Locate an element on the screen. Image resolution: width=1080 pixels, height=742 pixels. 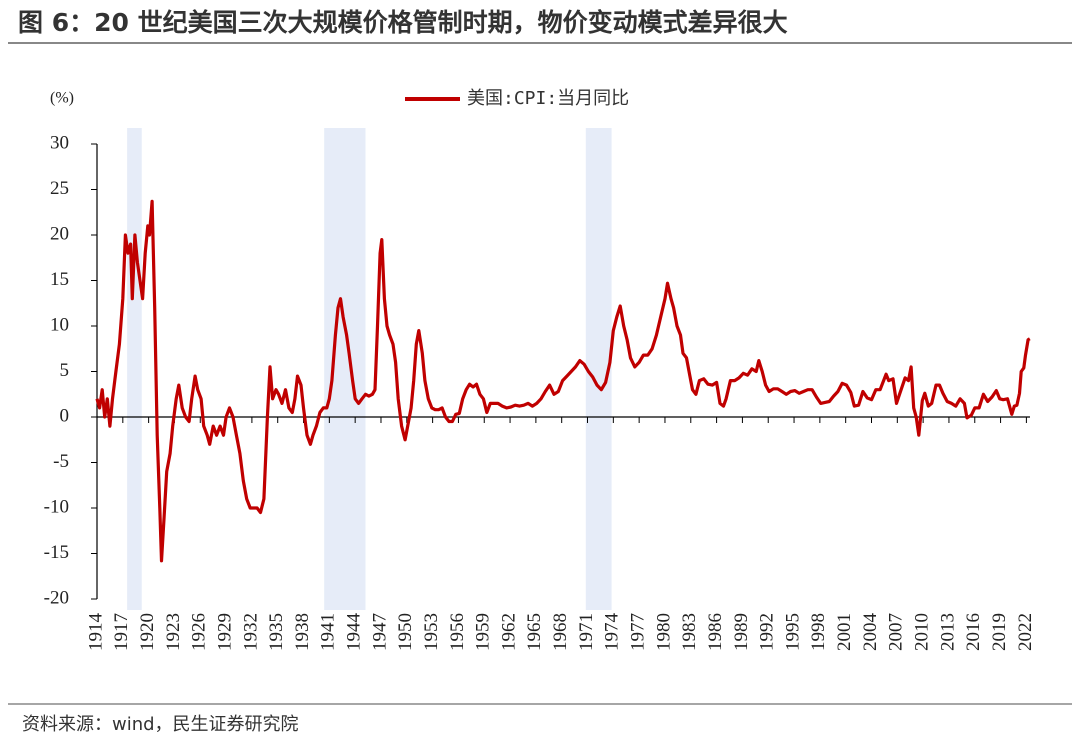
x-tick-label: 2010 is located at coordinates (921, 632).